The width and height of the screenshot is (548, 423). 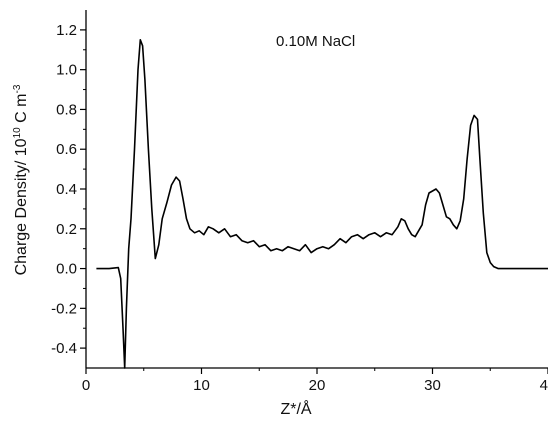 I want to click on y-axis-title-unit: C m, so click(x=21, y=111).